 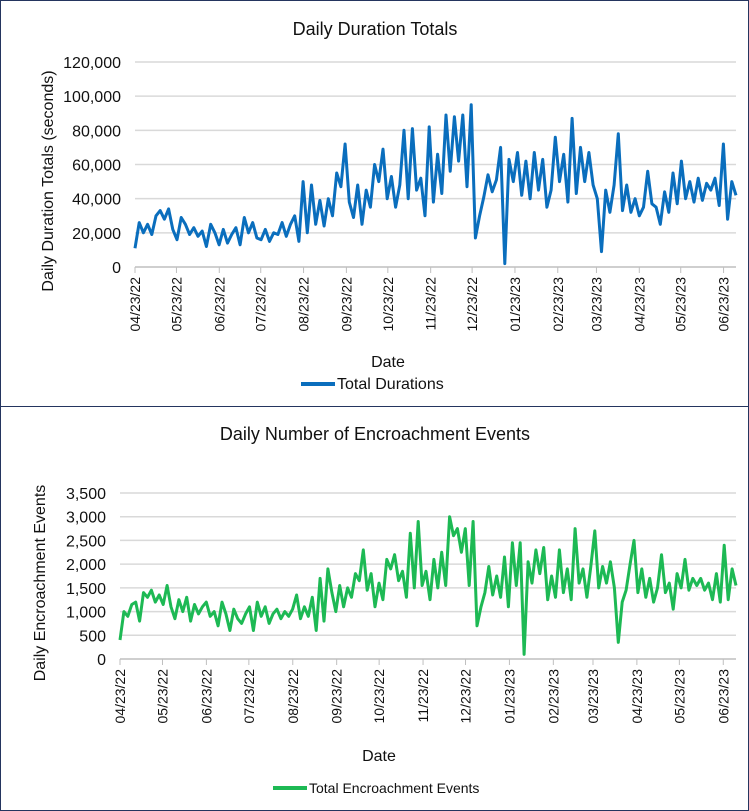 What do you see at coordinates (96, 166) in the screenshot?
I see `y-tick-label: 60,000` at bounding box center [96, 166].